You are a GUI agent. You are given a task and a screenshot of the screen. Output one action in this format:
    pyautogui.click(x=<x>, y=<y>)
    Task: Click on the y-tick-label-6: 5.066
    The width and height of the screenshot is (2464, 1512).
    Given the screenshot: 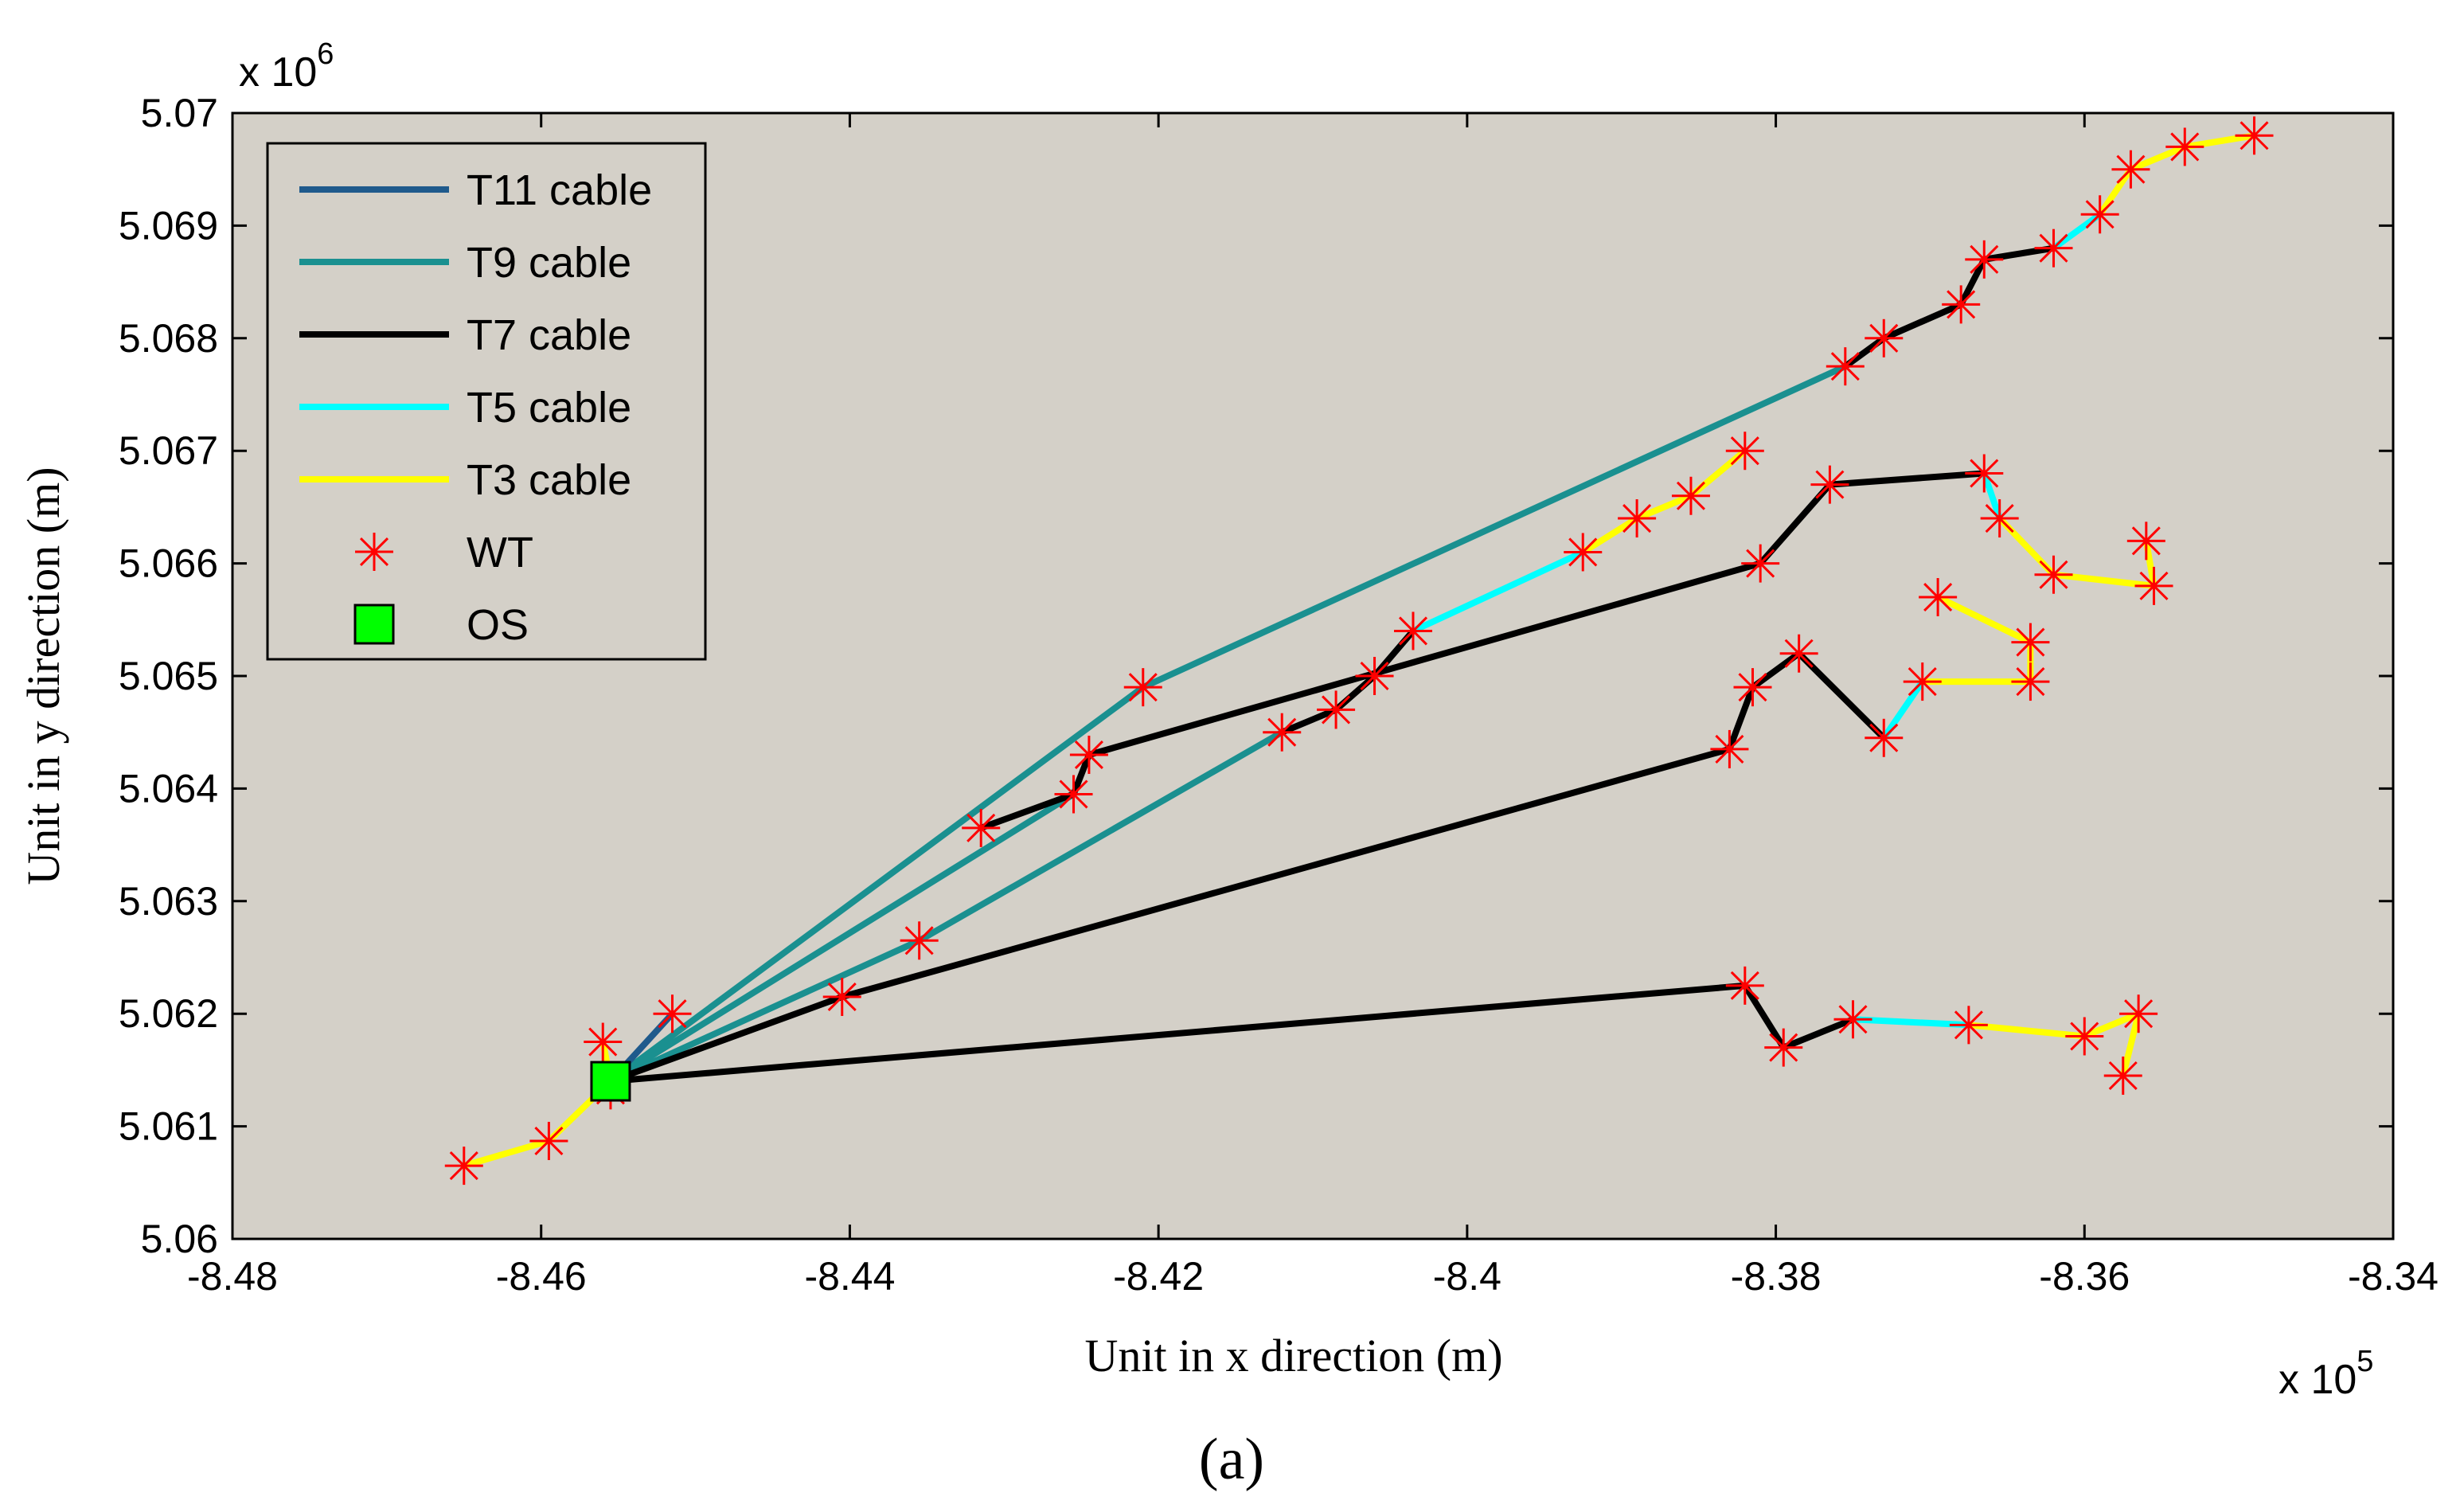 What is the action you would take?
    pyautogui.click(x=168, y=563)
    